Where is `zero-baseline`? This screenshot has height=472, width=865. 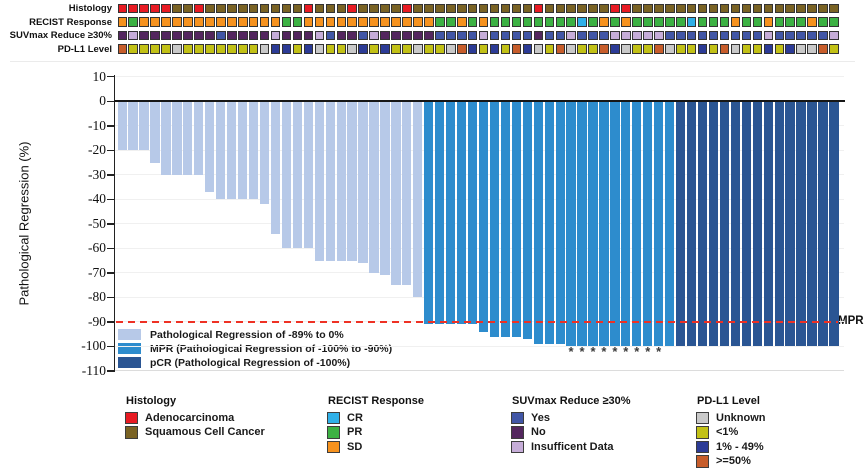
zero-baseline is located at coordinates (479, 101).